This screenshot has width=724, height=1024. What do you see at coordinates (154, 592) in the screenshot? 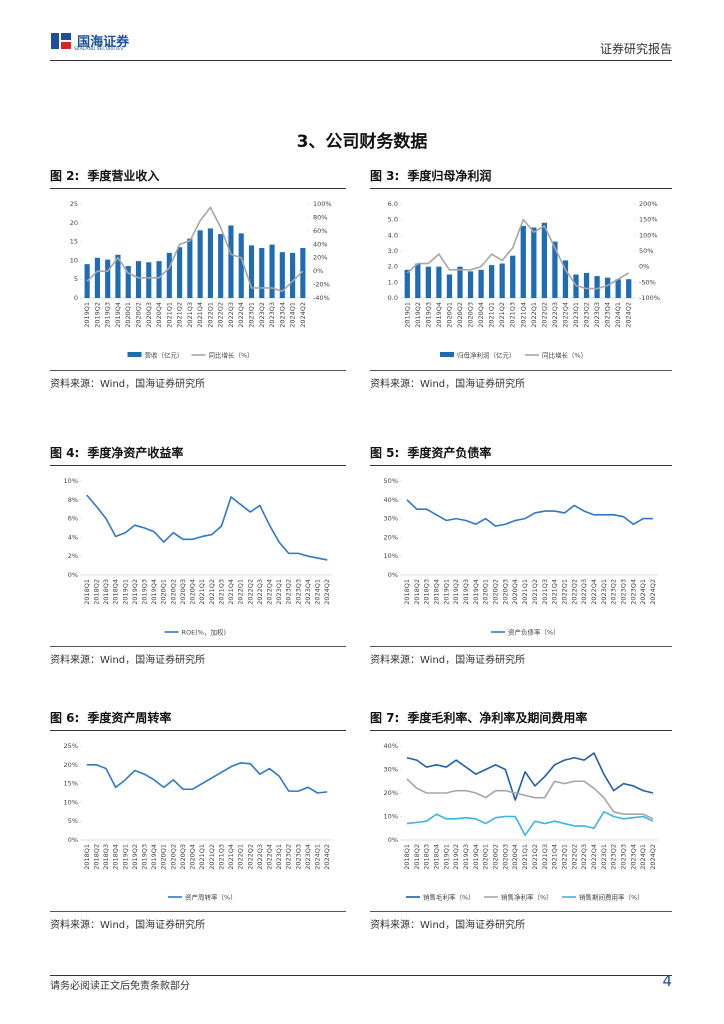
I see `x-tick-label: 2019Q4` at bounding box center [154, 592].